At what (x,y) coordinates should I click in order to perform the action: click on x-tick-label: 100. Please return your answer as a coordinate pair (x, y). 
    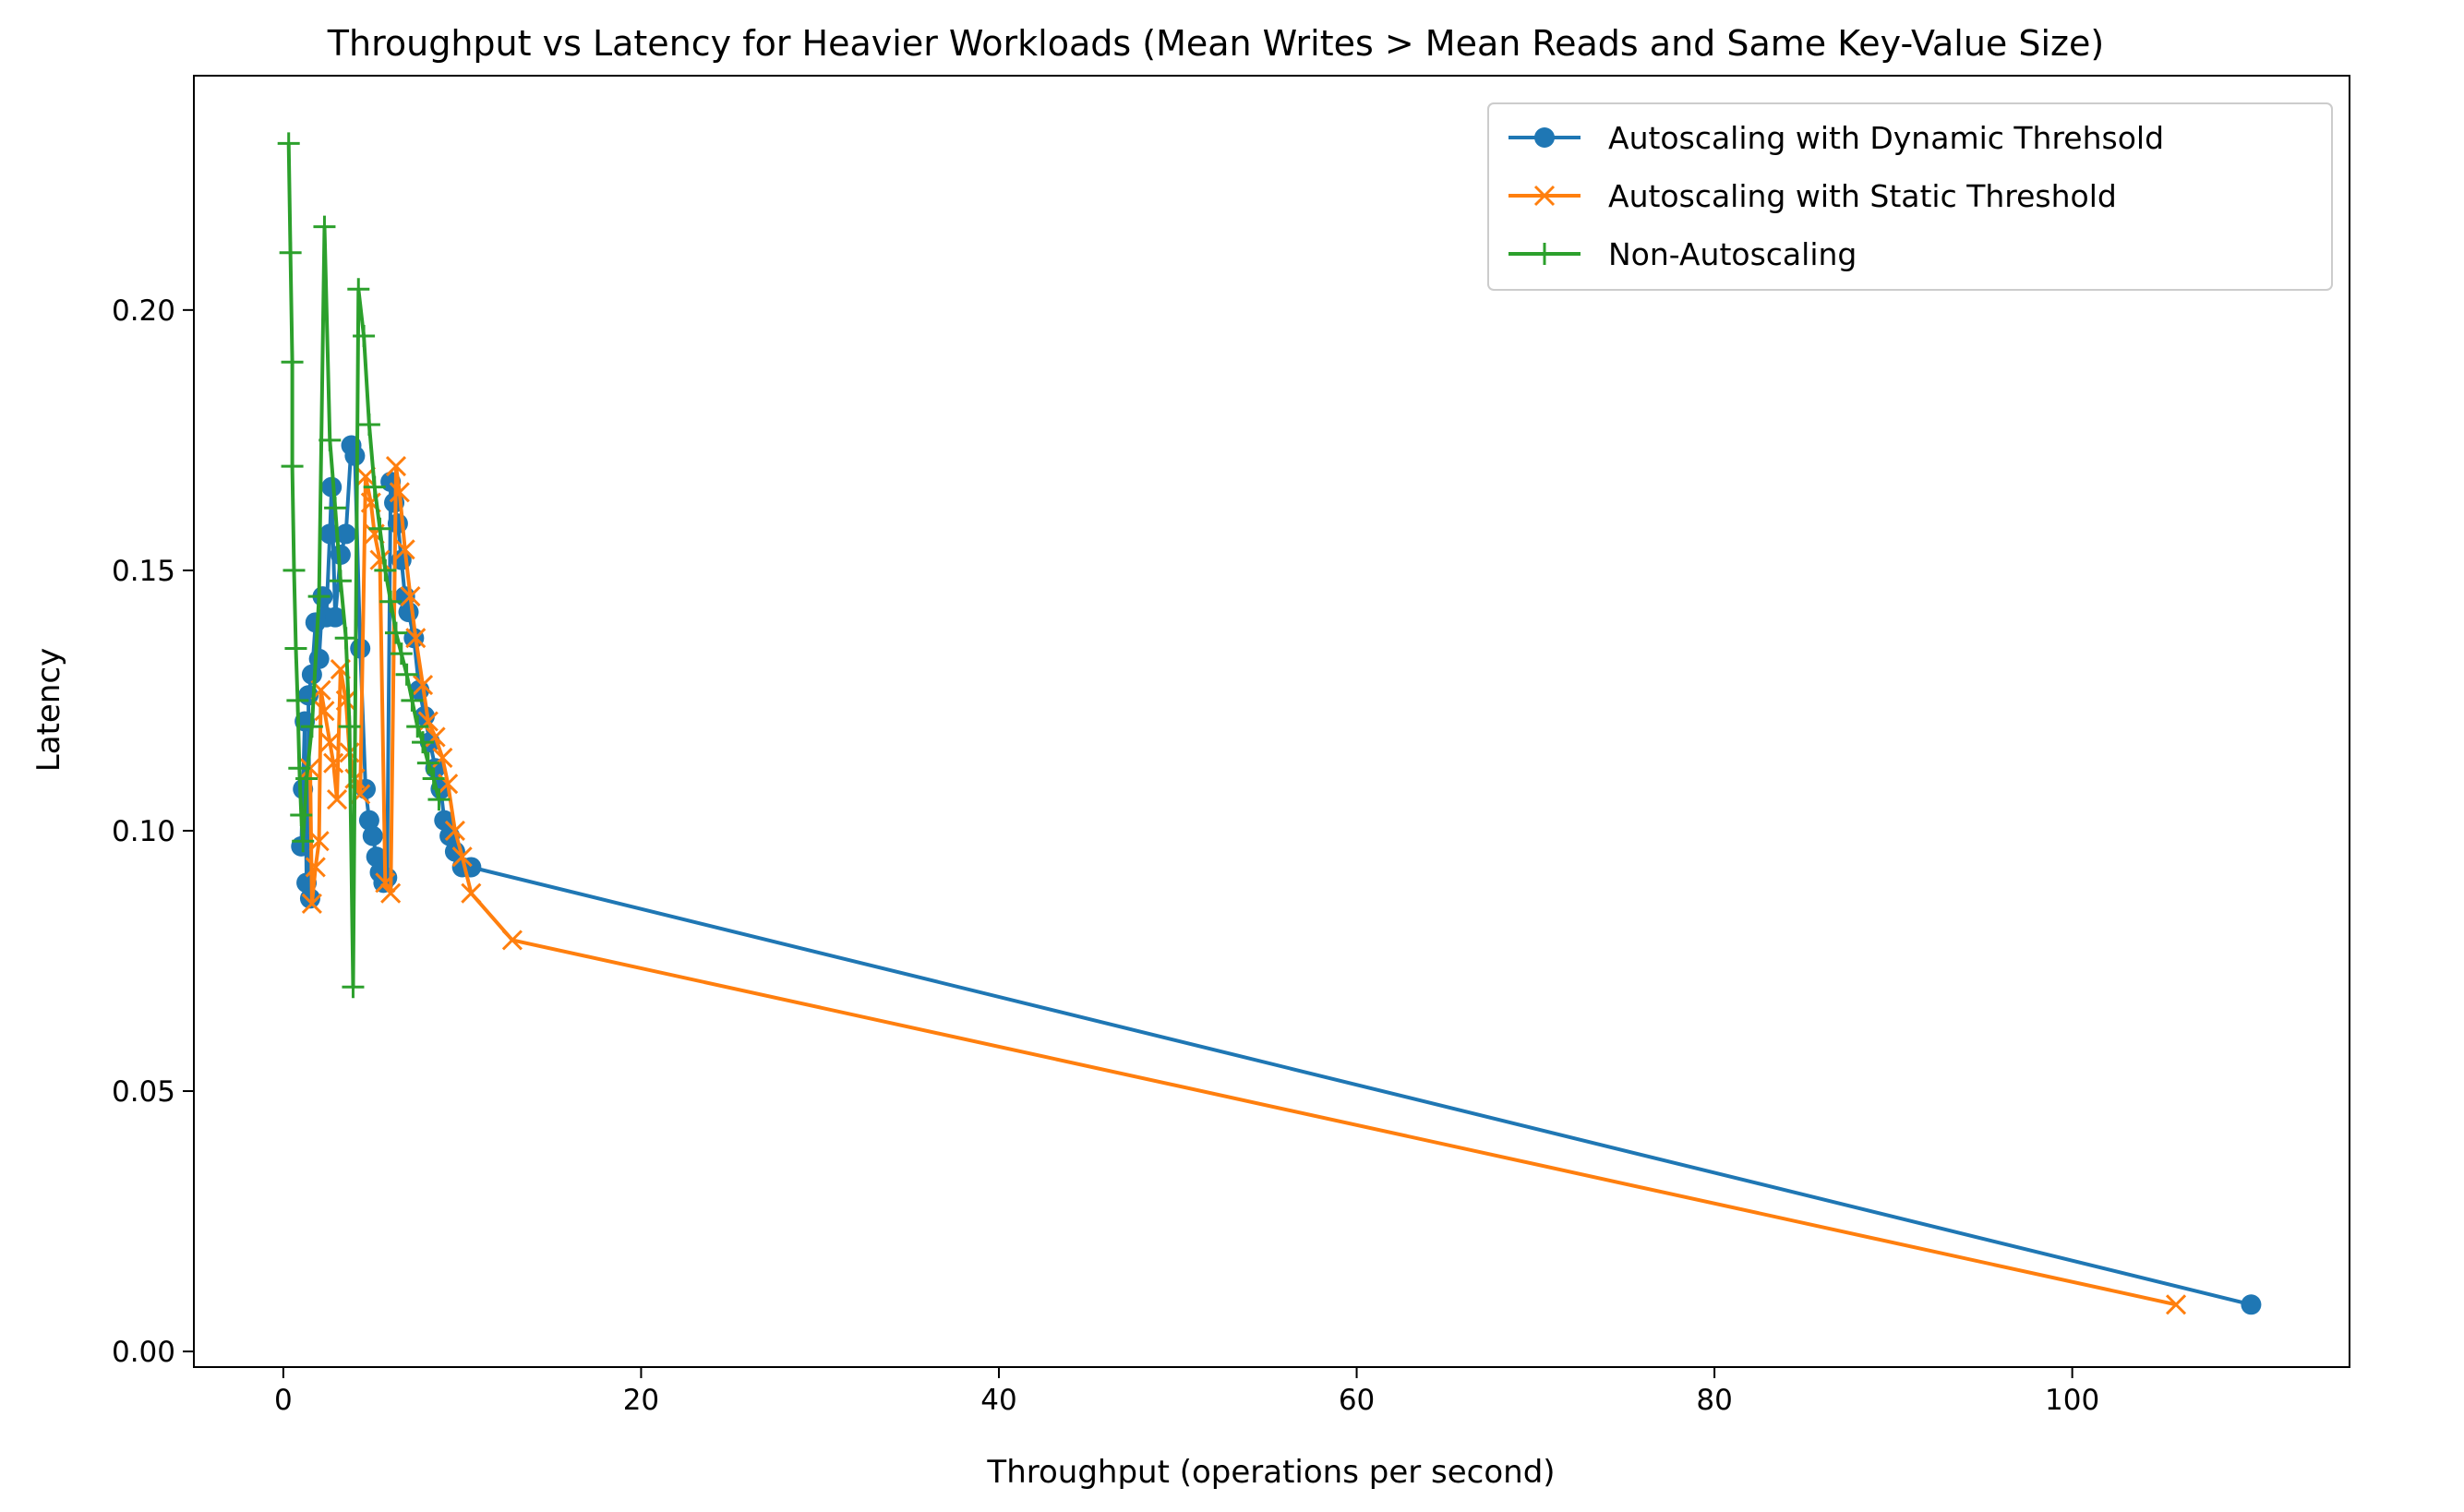
    Looking at the image, I should click on (2072, 1400).